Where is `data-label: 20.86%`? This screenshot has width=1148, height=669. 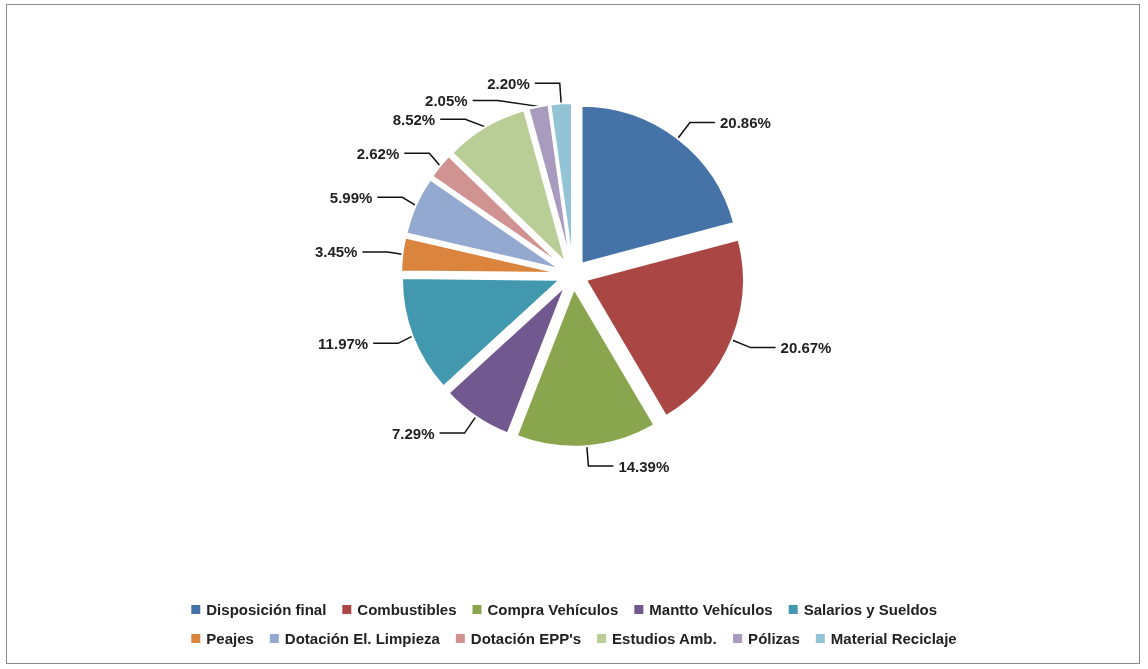 data-label: 20.86% is located at coordinates (745, 123).